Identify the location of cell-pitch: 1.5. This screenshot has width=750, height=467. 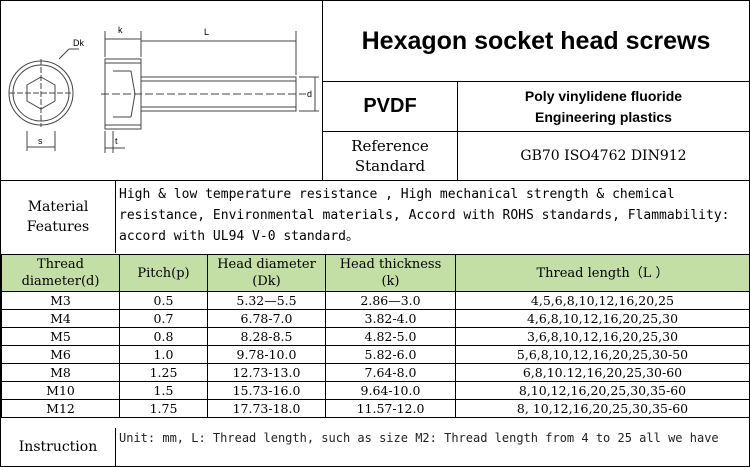
(163, 390).